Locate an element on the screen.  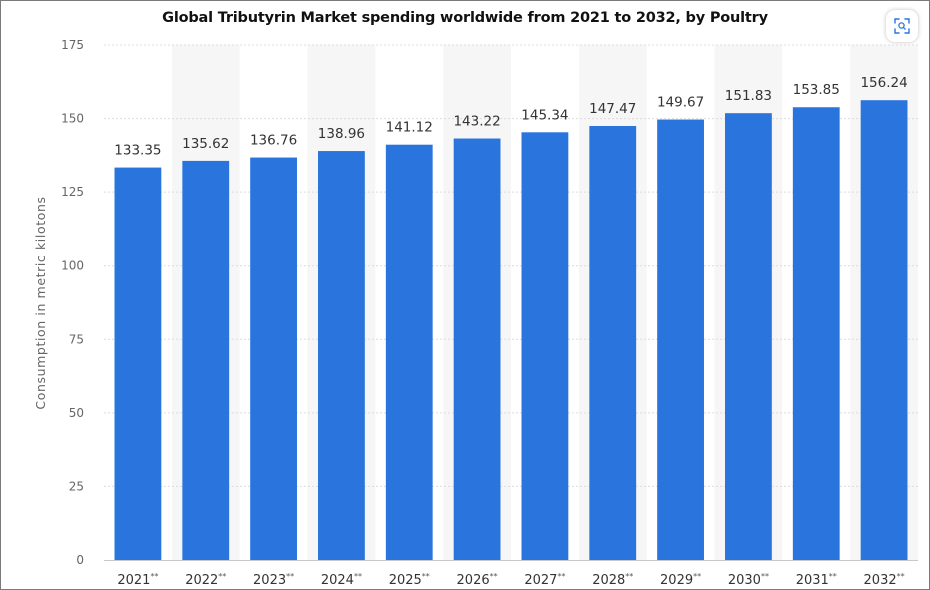
x-tick-label: 2025** is located at coordinates (409, 580).